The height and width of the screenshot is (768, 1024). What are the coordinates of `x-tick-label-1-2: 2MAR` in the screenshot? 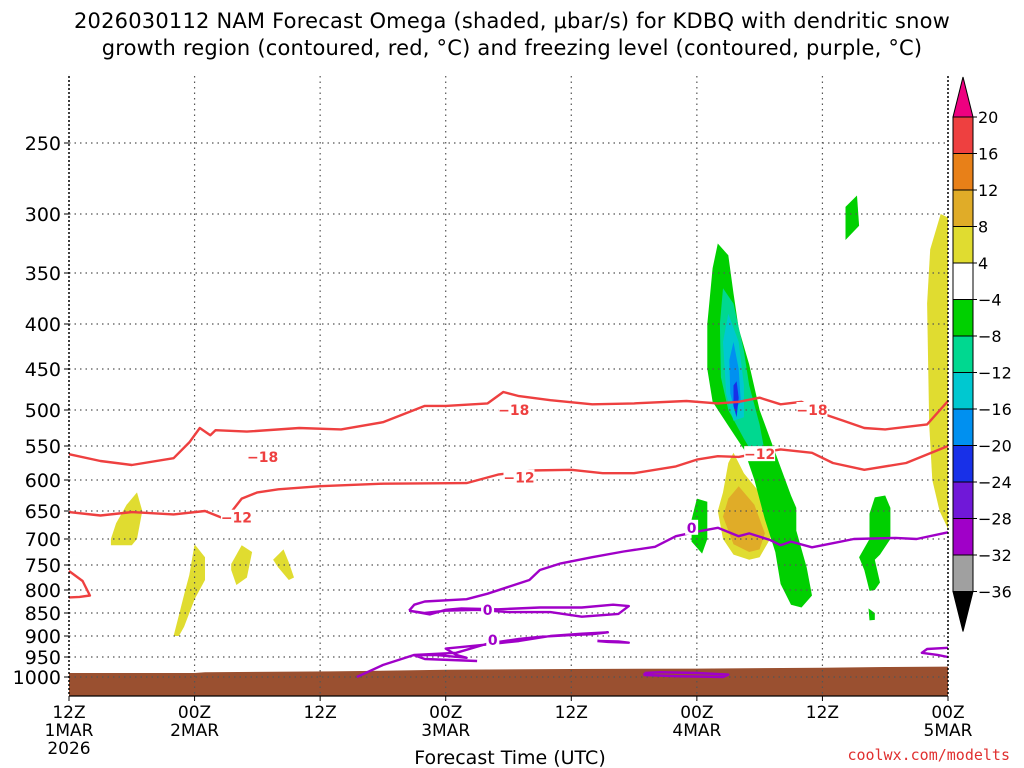 It's located at (194, 731).